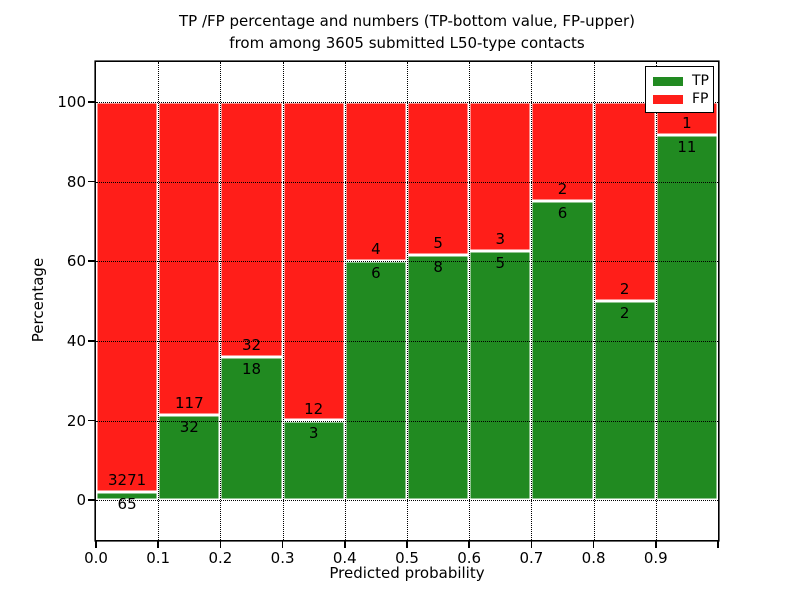 The image size is (800, 600). I want to click on legend-entry-fp: FP, so click(679, 99).